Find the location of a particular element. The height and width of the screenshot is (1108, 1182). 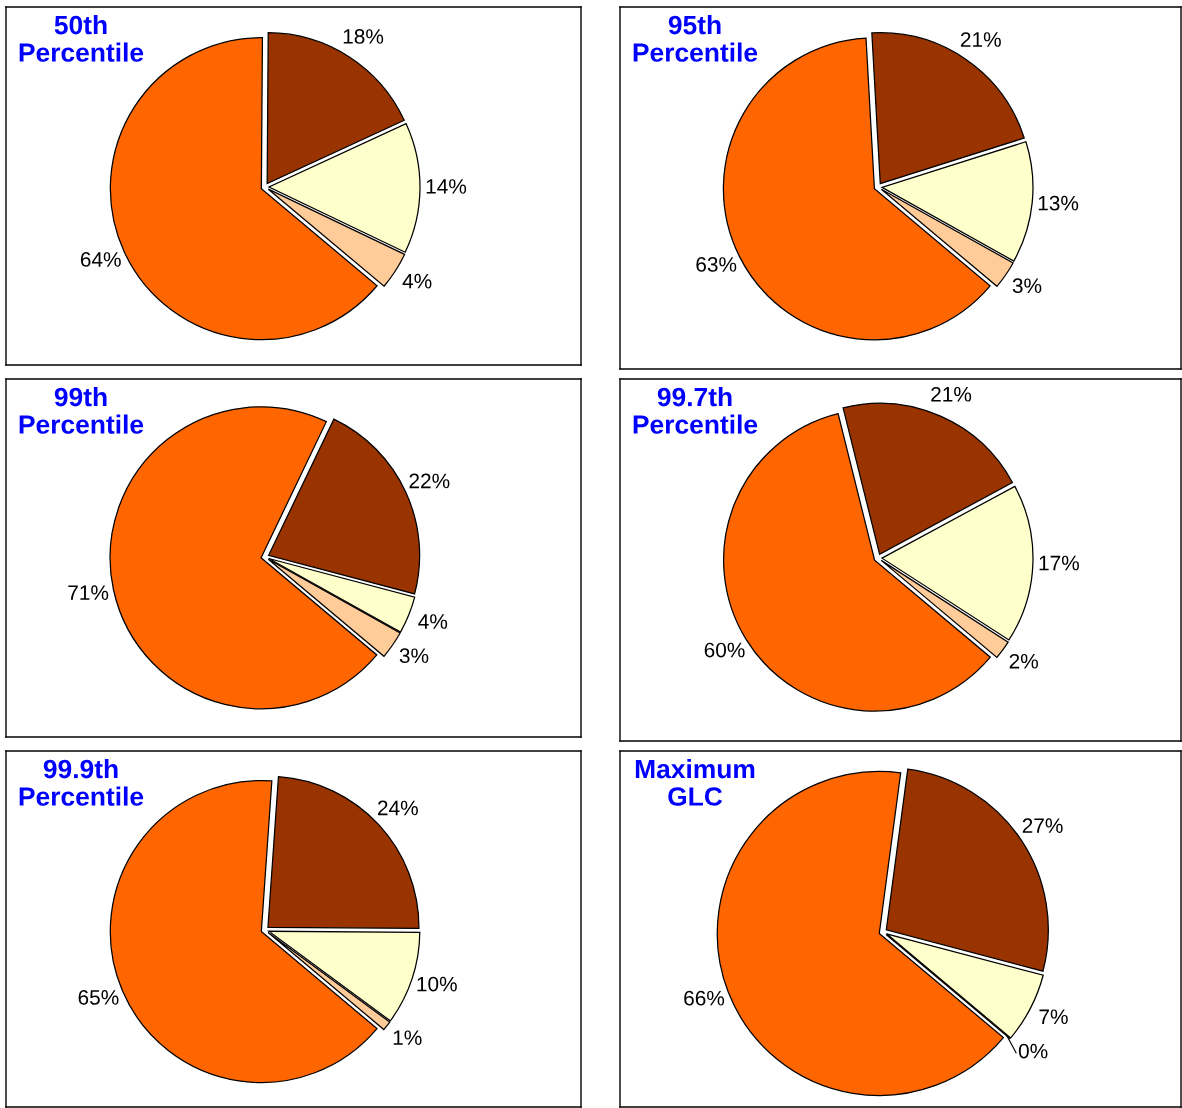

data-label: 14% is located at coordinates (446, 186).